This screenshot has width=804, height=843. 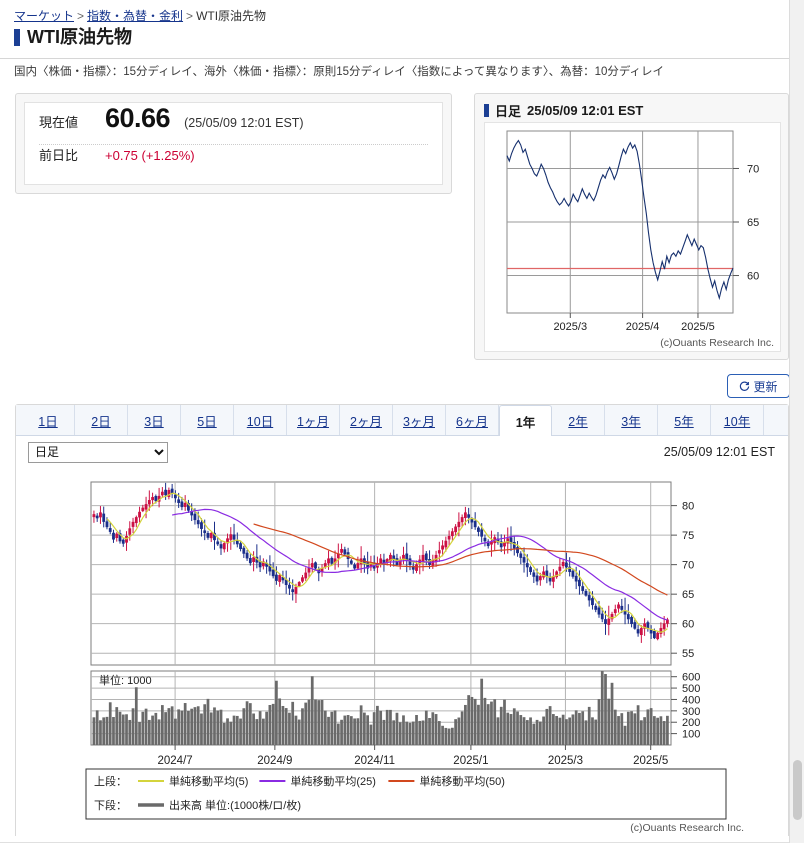 I want to click on legend-box, so click(x=406, y=794).